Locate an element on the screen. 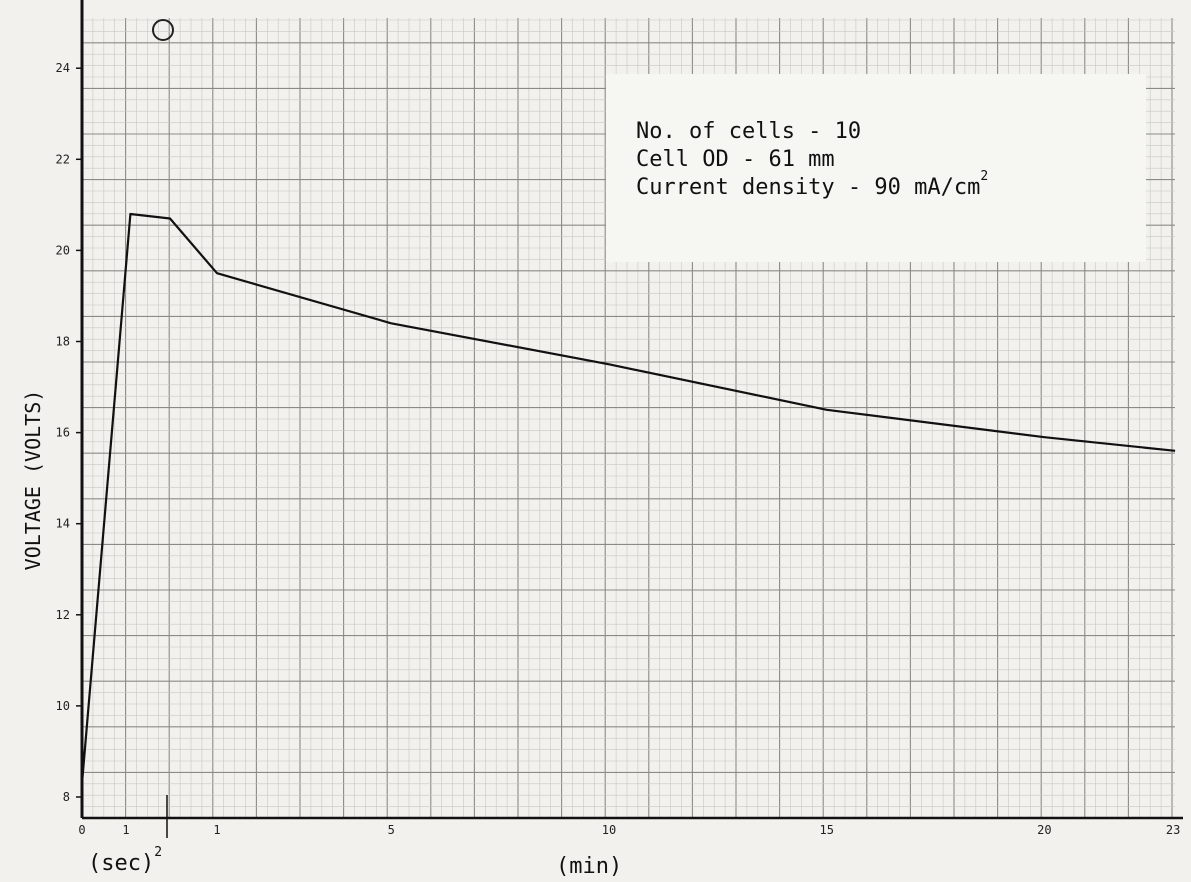  sec-unit-text: (sec) is located at coordinates (121, 863).